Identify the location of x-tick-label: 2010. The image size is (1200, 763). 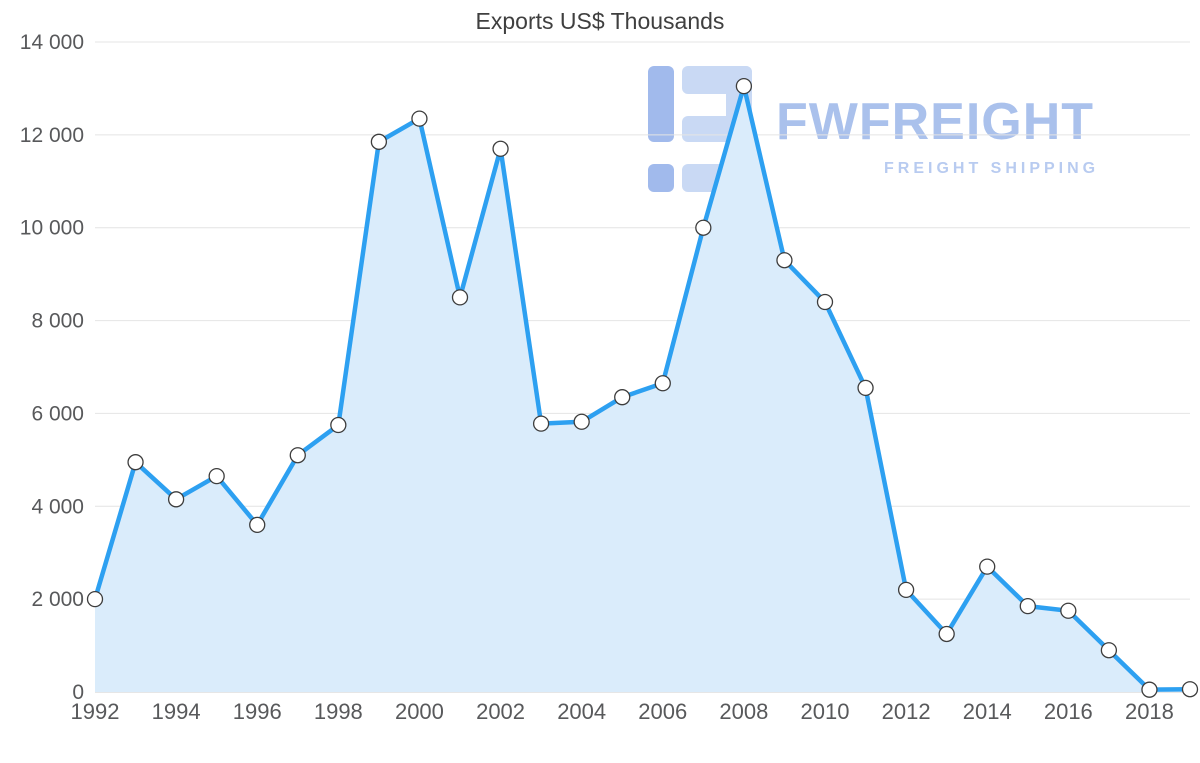
(825, 711).